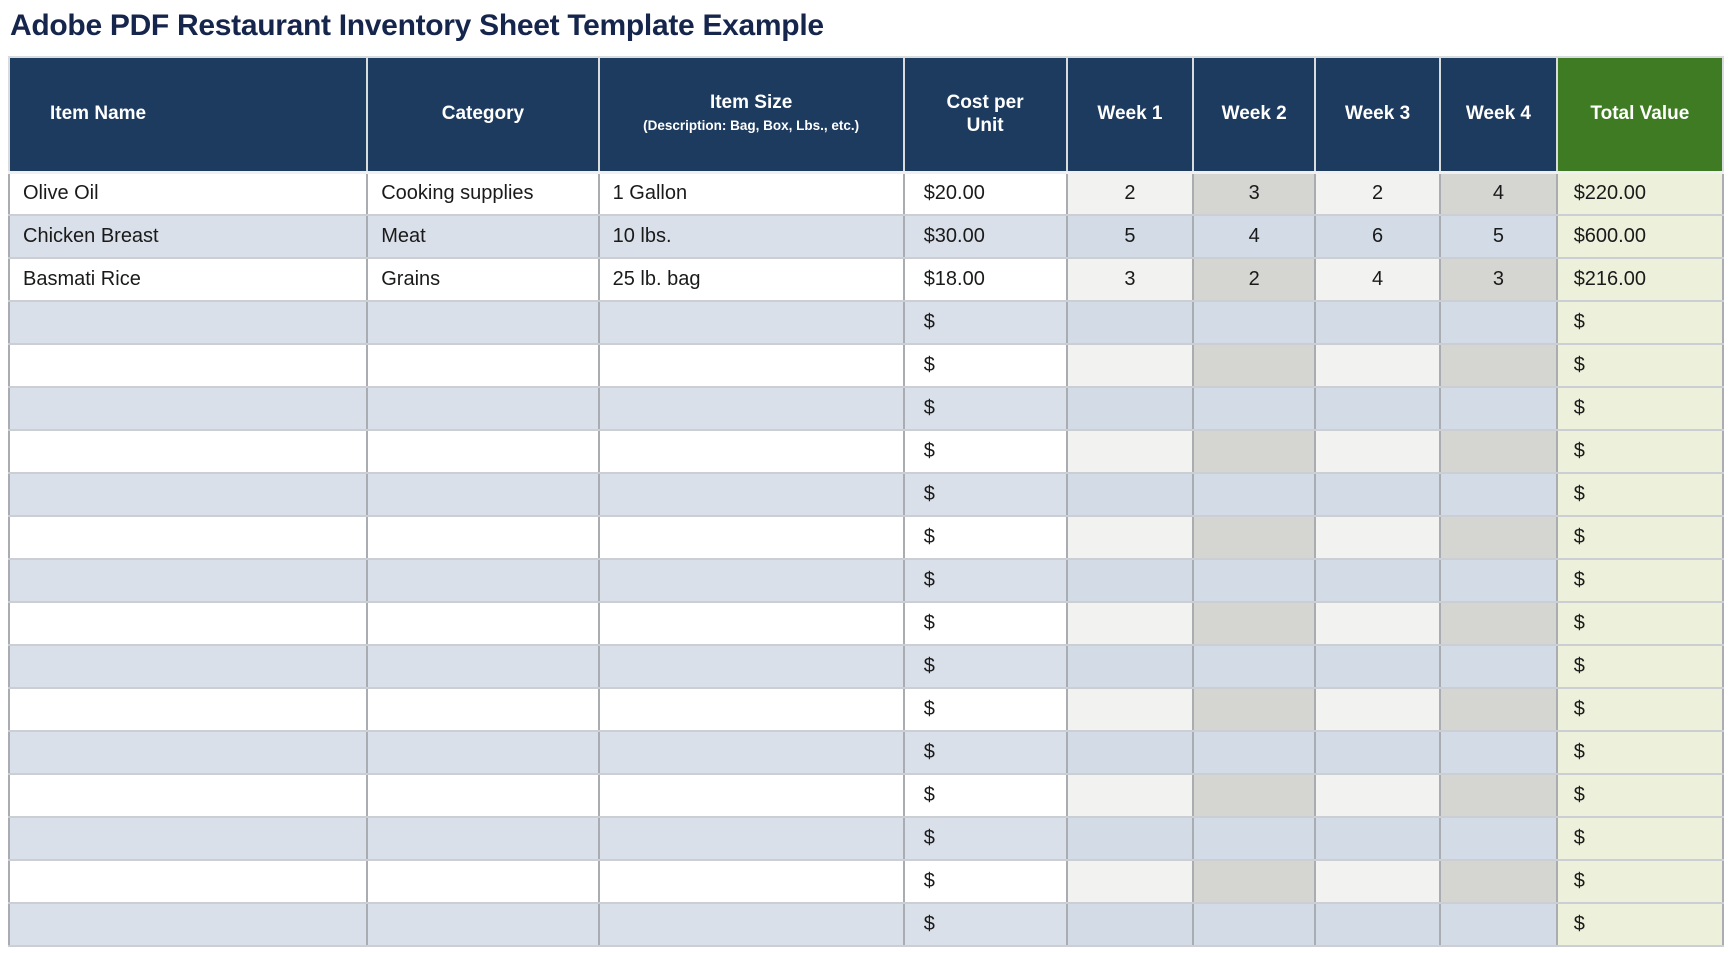 This screenshot has width=1732, height=953. Describe the element at coordinates (1130, 236) in the screenshot. I see `week-1-cell: 5` at that location.